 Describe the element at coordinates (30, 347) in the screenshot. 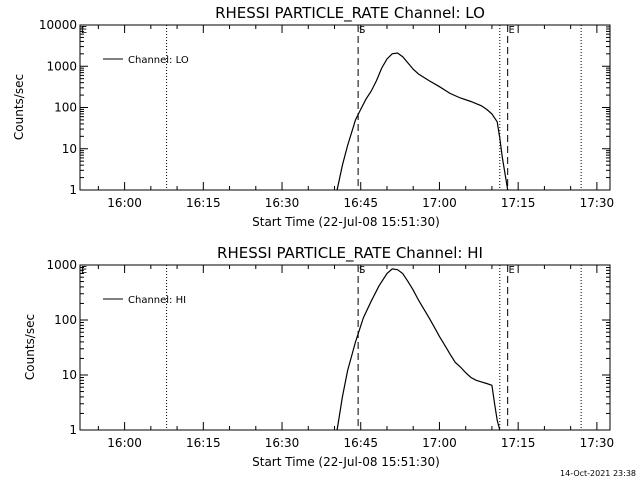

I see `y-axis-label-hi: Counts/sec` at that location.